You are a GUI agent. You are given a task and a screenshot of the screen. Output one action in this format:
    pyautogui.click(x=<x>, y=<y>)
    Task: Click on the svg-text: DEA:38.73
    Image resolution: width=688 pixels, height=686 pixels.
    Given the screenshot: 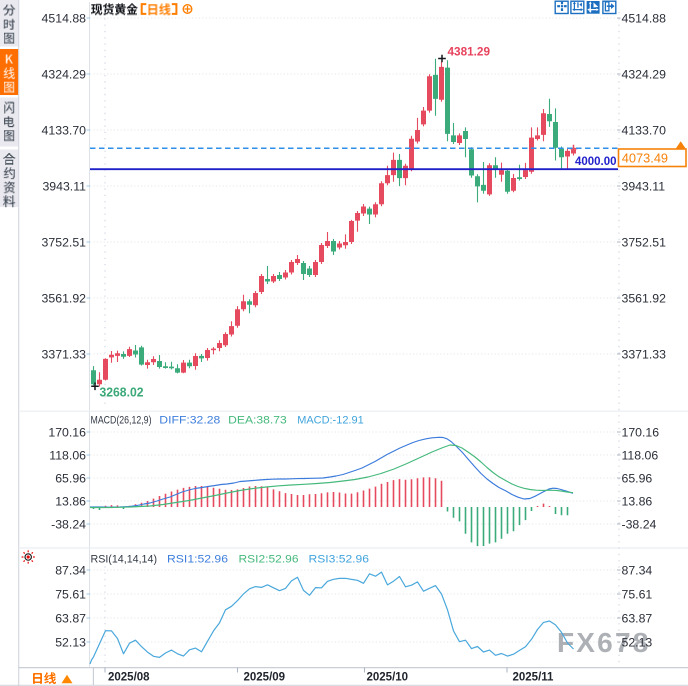 What is the action you would take?
    pyautogui.click(x=257, y=421)
    